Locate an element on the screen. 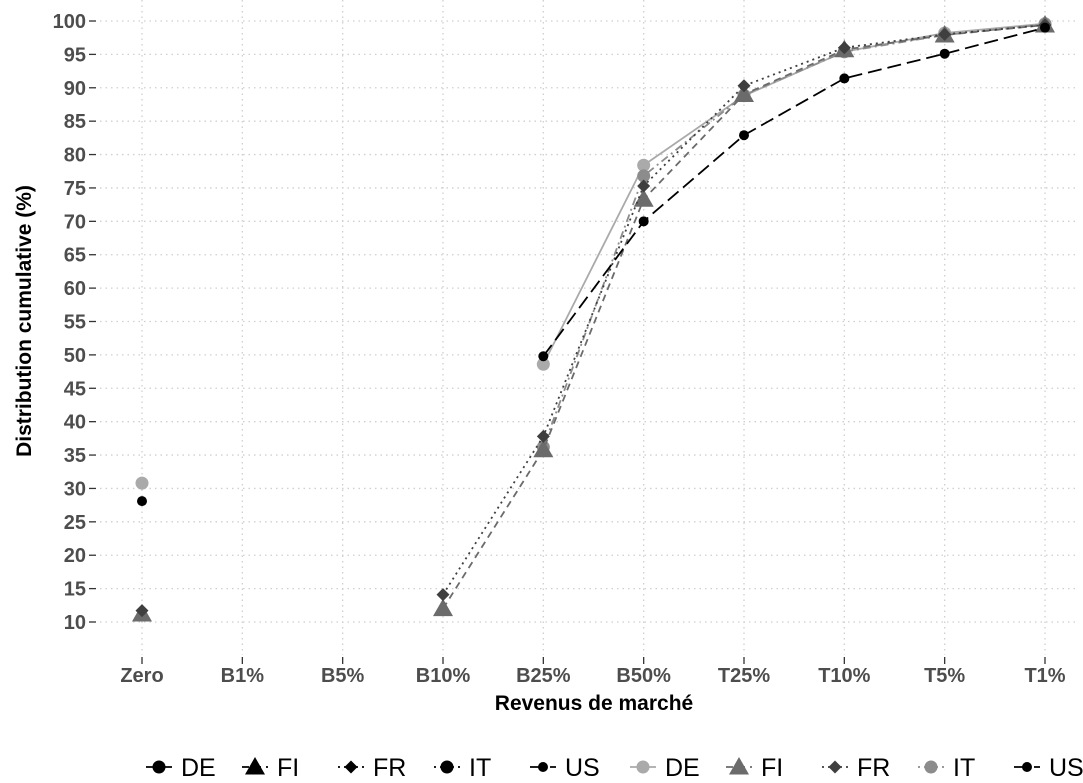 The width and height of the screenshot is (1083, 783). x-tick-label: B25% is located at coordinates (543, 676).